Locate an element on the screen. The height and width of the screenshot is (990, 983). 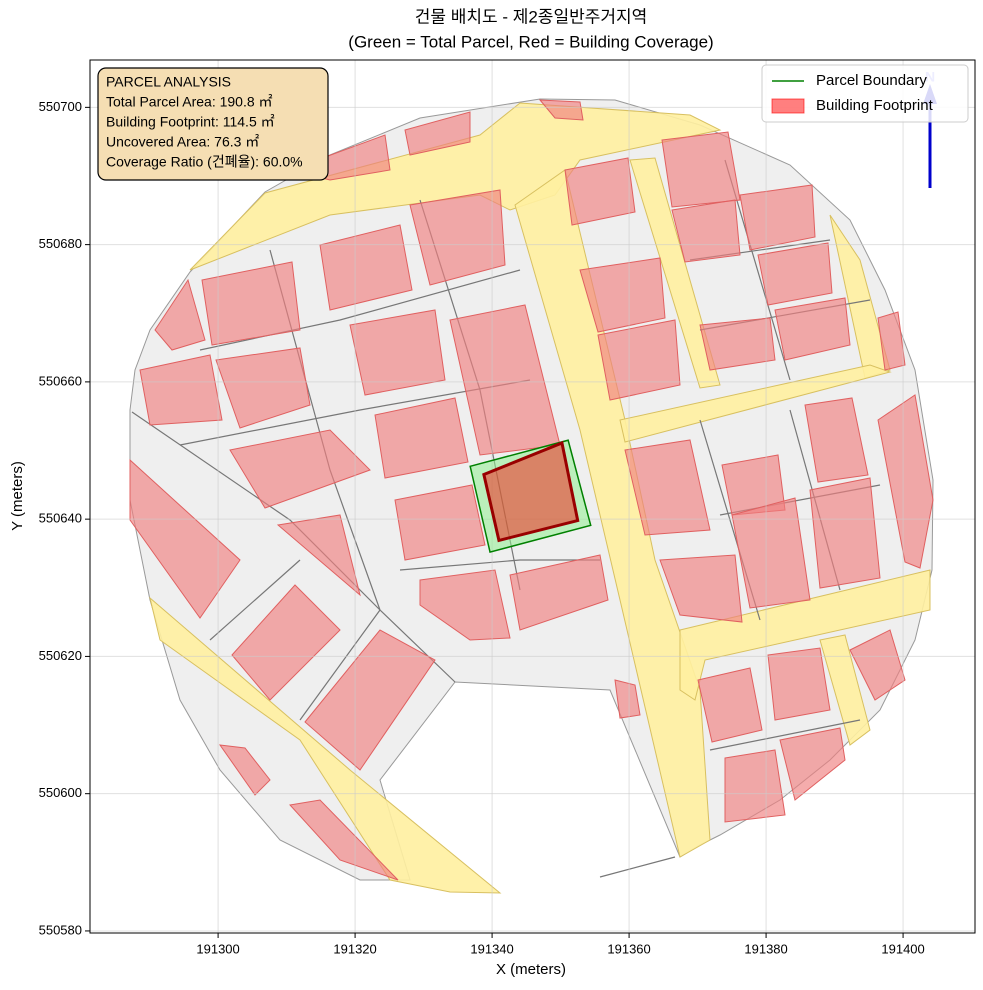
annotation-line: Building Footprint: 114.5 ㎡ is located at coordinates (190, 122).